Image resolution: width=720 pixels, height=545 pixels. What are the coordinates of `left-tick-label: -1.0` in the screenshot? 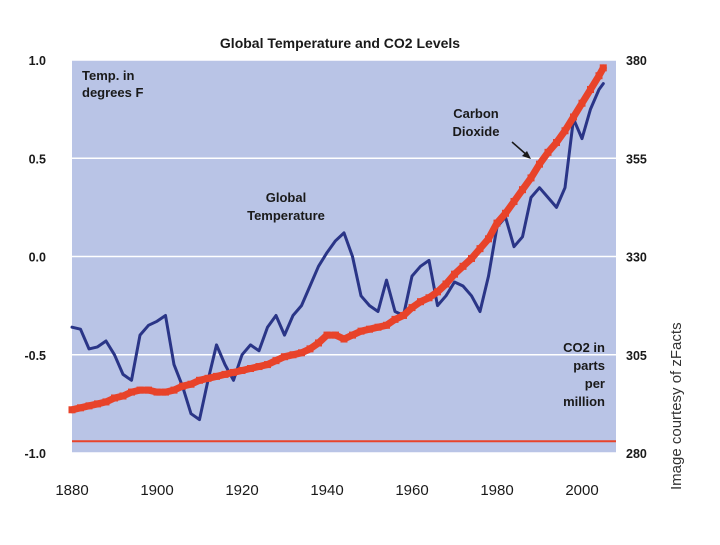 It's located at (35, 454).